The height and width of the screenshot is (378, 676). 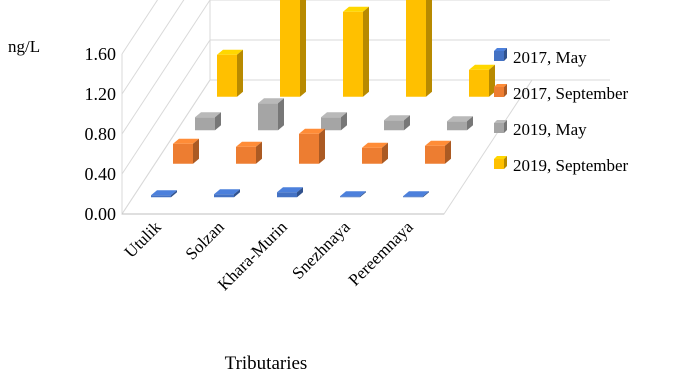 What do you see at coordinates (101, 94) in the screenshot?
I see `y-tick-label: 1.20` at bounding box center [101, 94].